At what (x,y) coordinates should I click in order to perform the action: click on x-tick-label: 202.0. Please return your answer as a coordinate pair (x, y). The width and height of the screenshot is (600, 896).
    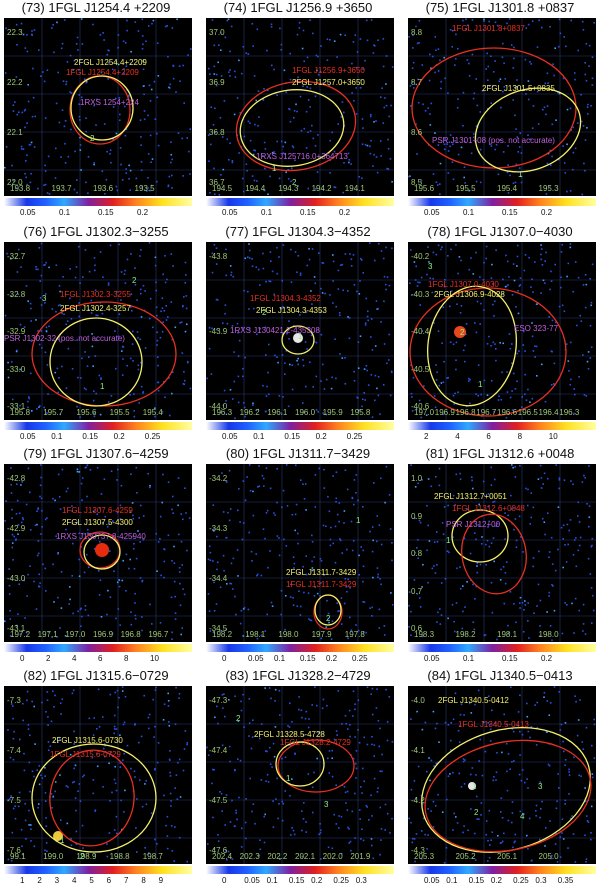
    Looking at the image, I should click on (332, 856).